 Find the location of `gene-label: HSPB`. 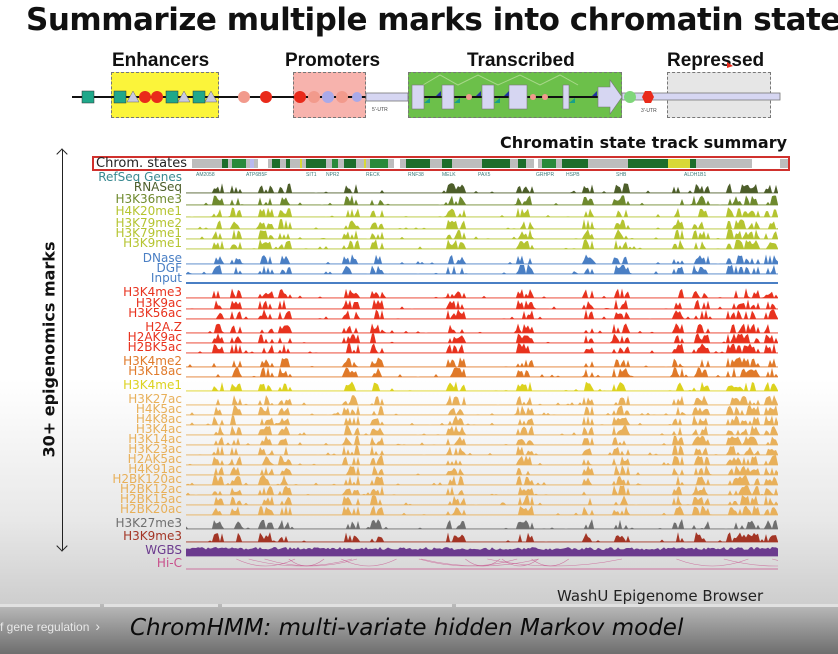

gene-label: HSPB is located at coordinates (573, 175).